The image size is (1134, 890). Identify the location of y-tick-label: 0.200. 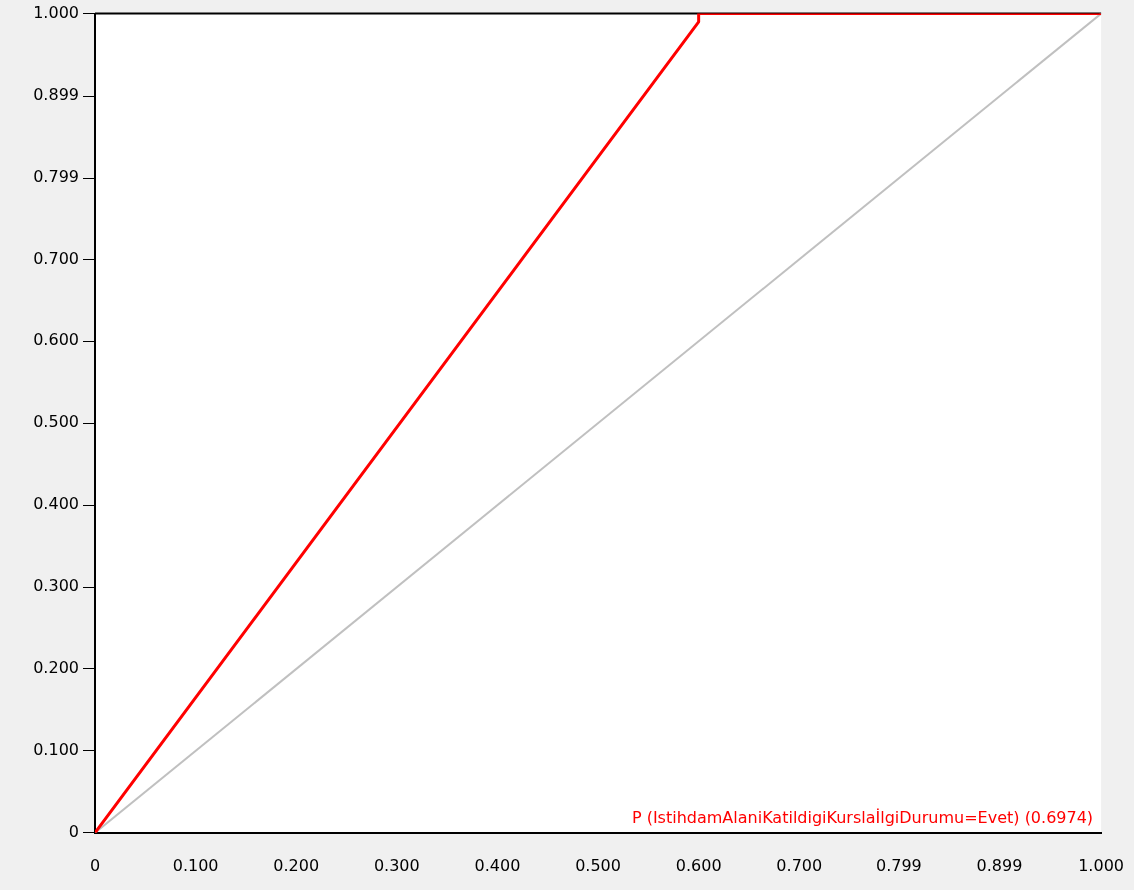
(56, 668).